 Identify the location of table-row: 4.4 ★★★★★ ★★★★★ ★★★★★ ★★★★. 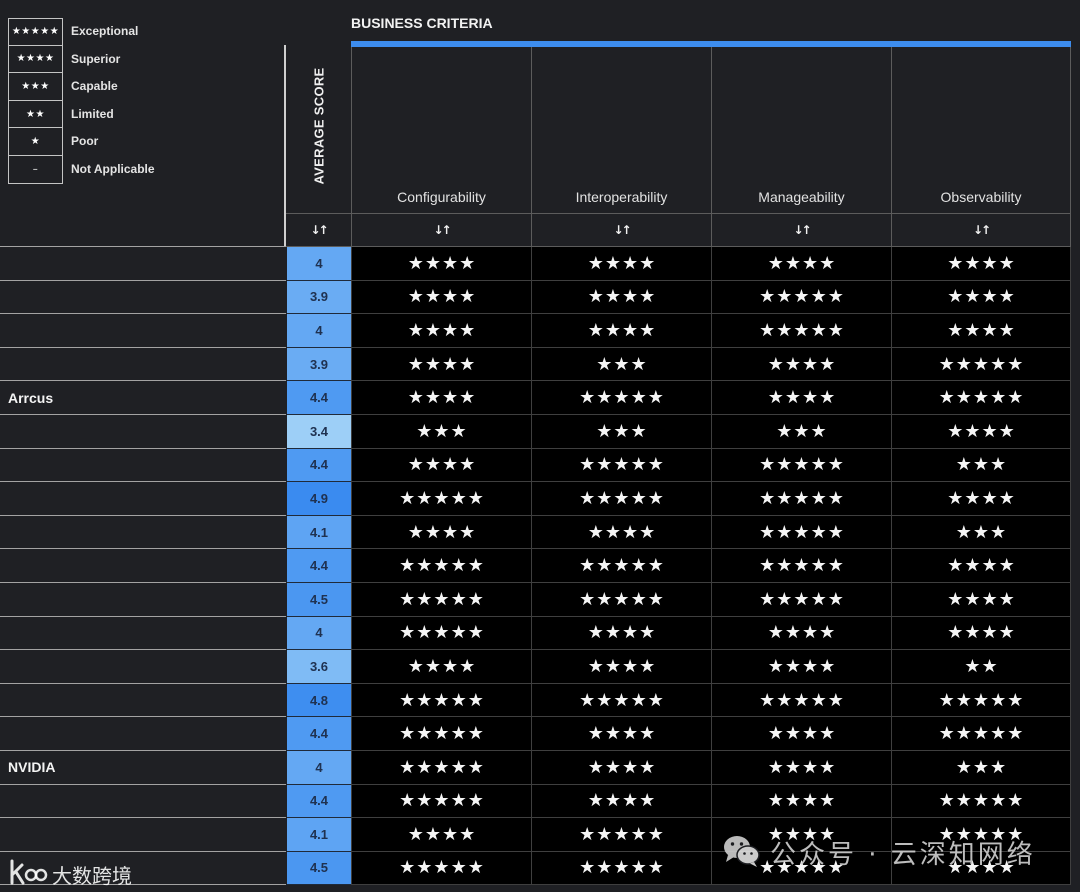
(535, 566).